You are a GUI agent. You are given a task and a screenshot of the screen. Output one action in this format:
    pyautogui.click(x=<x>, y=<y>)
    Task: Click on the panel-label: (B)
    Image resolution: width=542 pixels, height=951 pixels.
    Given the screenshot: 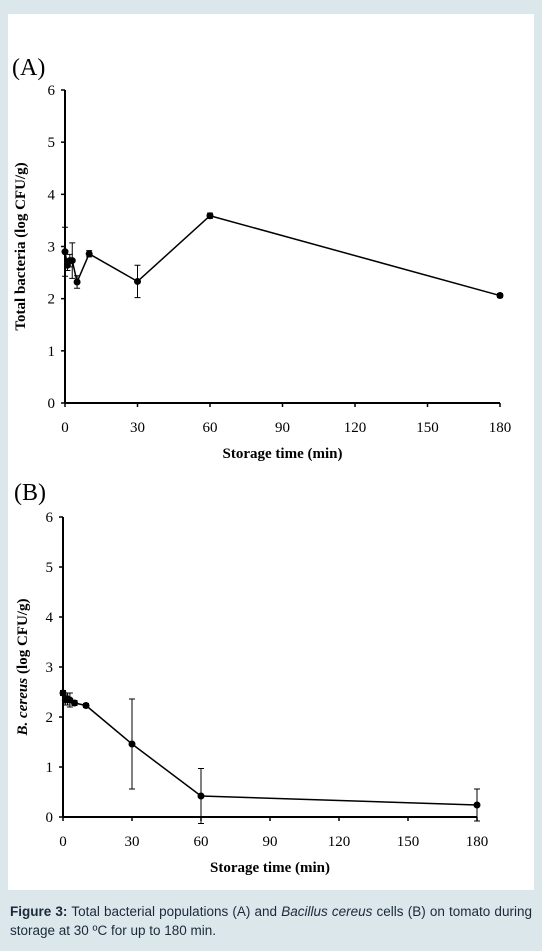 What is the action you would take?
    pyautogui.click(x=30, y=493)
    